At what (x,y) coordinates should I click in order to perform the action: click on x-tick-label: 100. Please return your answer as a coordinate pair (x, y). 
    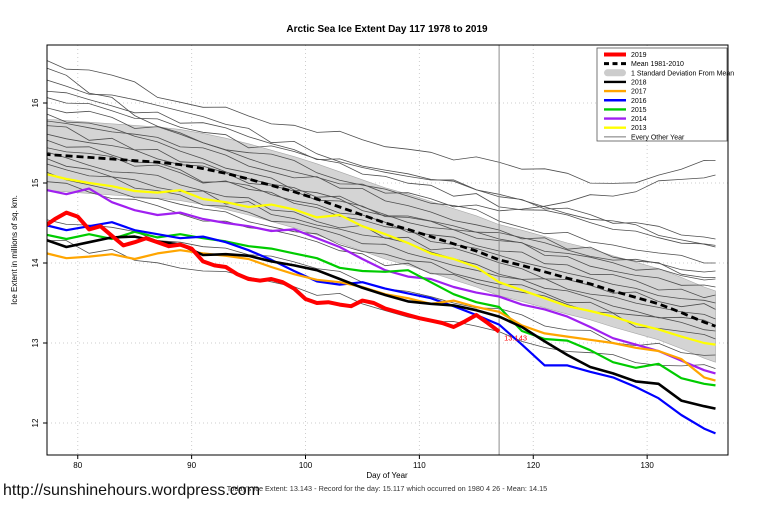
    Looking at the image, I should click on (306, 465).